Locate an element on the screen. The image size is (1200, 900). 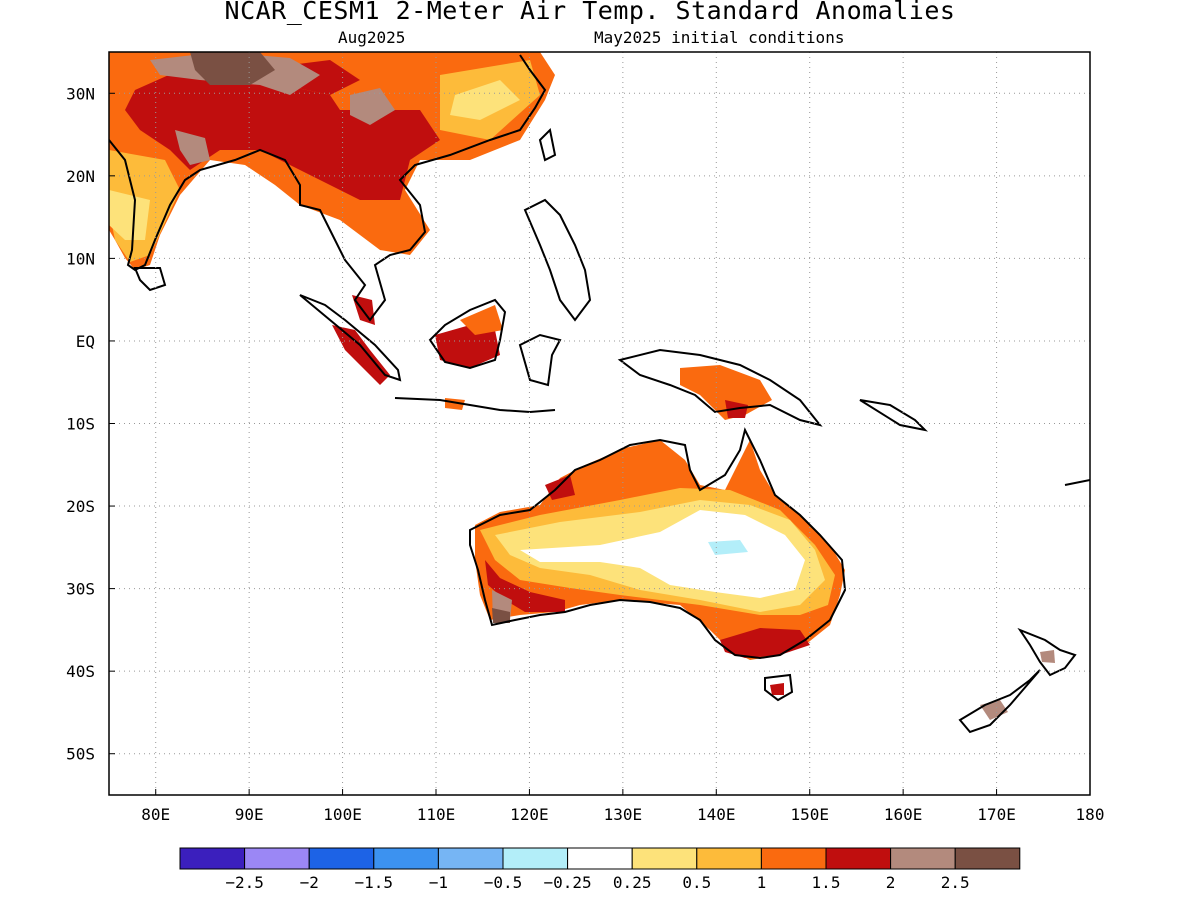
y-tick-label: 20S is located at coordinates (80, 506).